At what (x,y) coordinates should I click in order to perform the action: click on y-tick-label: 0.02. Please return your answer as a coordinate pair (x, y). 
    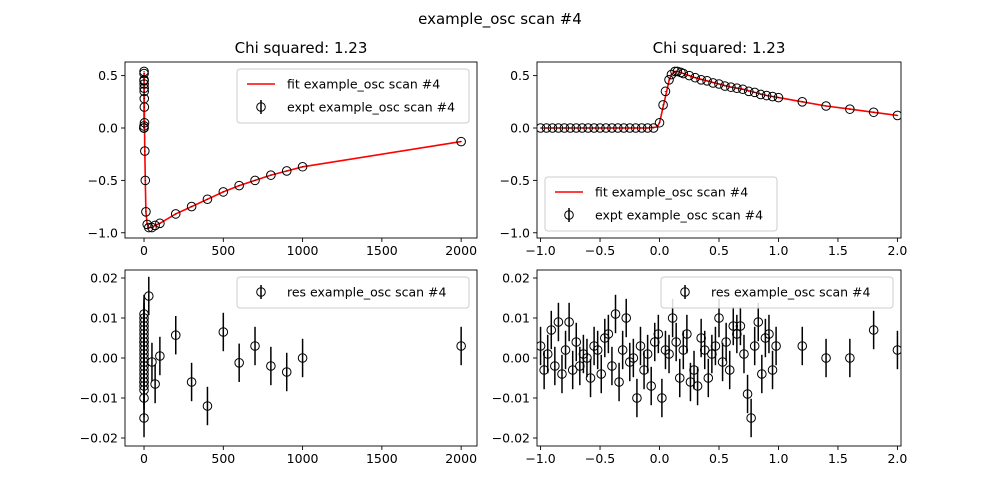
    Looking at the image, I should click on (516, 278).